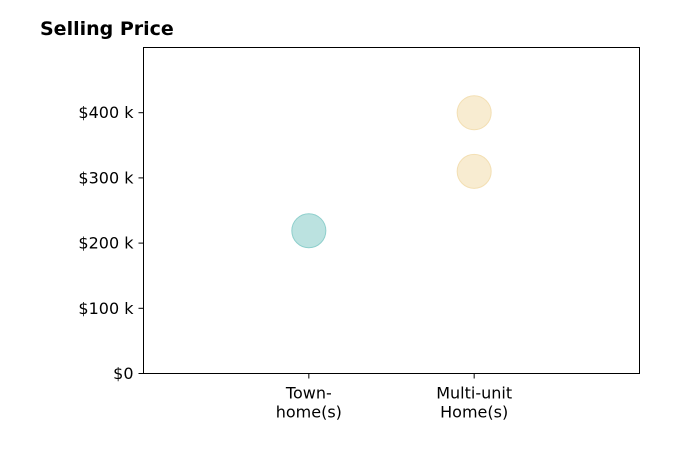 The image size is (679, 462). What do you see at coordinates (391, 172) in the screenshot?
I see `data-points` at bounding box center [391, 172].